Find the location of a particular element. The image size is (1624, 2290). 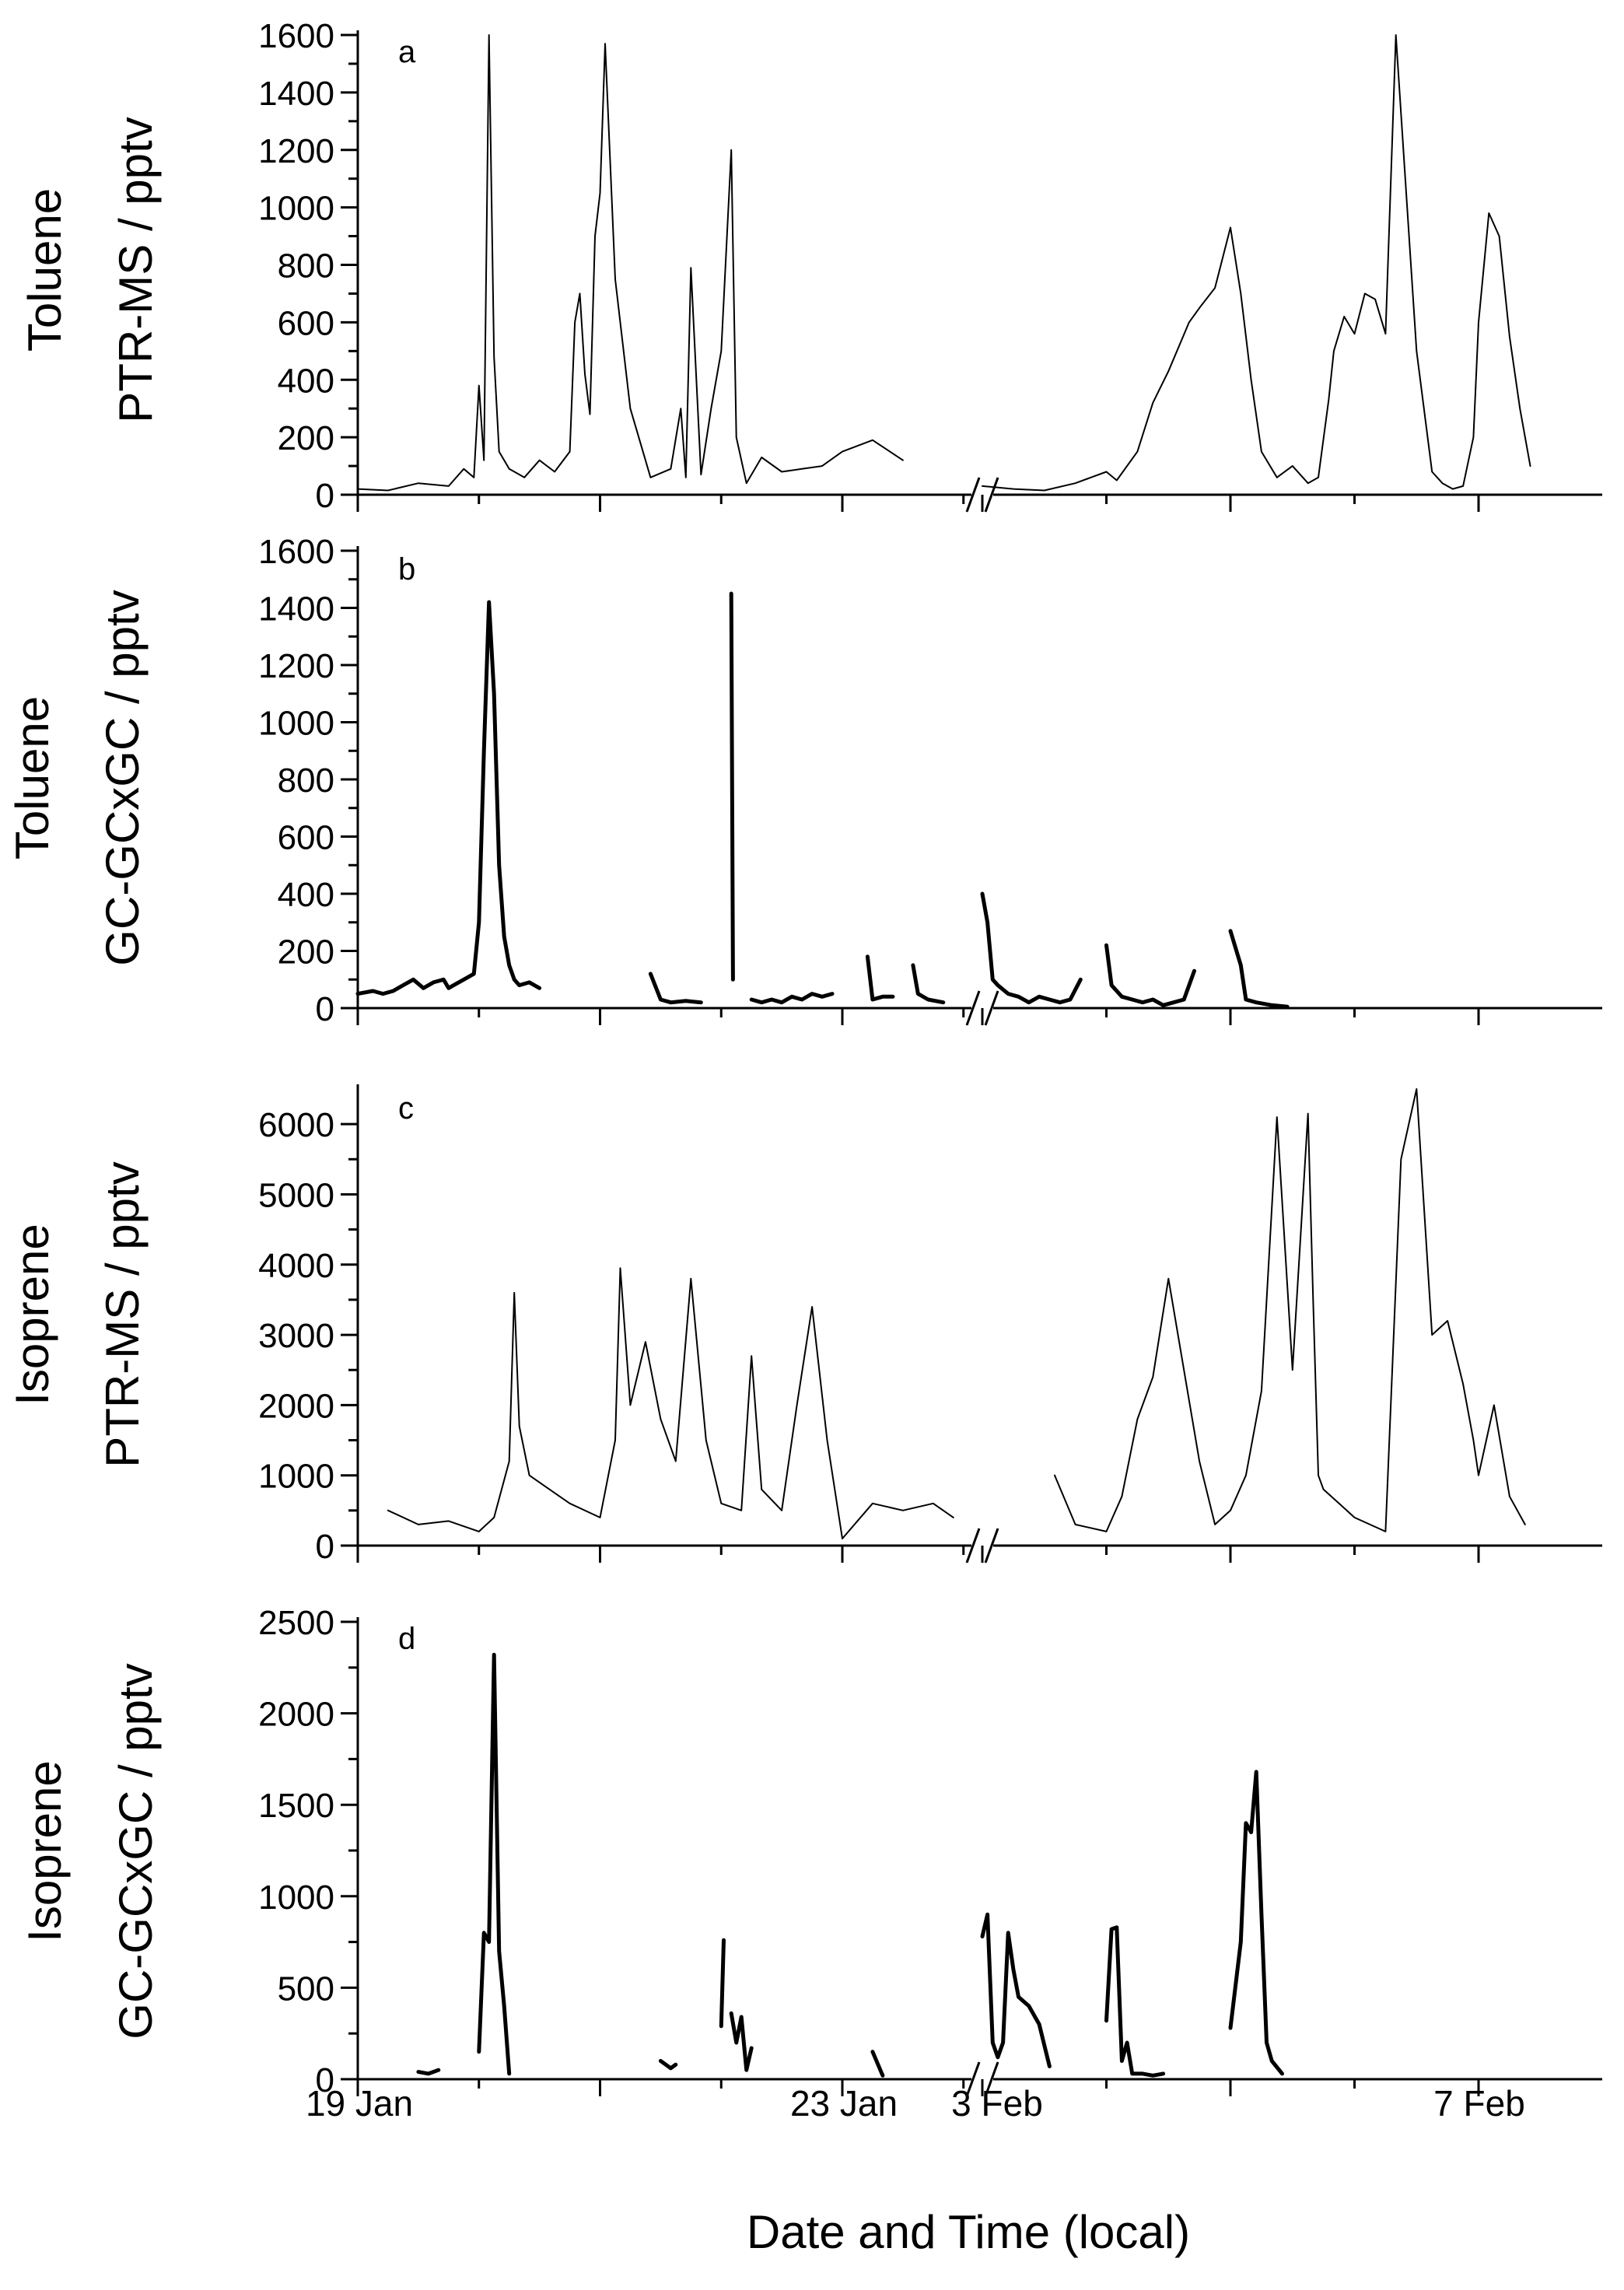

panel-label: b is located at coordinates (407, 569).